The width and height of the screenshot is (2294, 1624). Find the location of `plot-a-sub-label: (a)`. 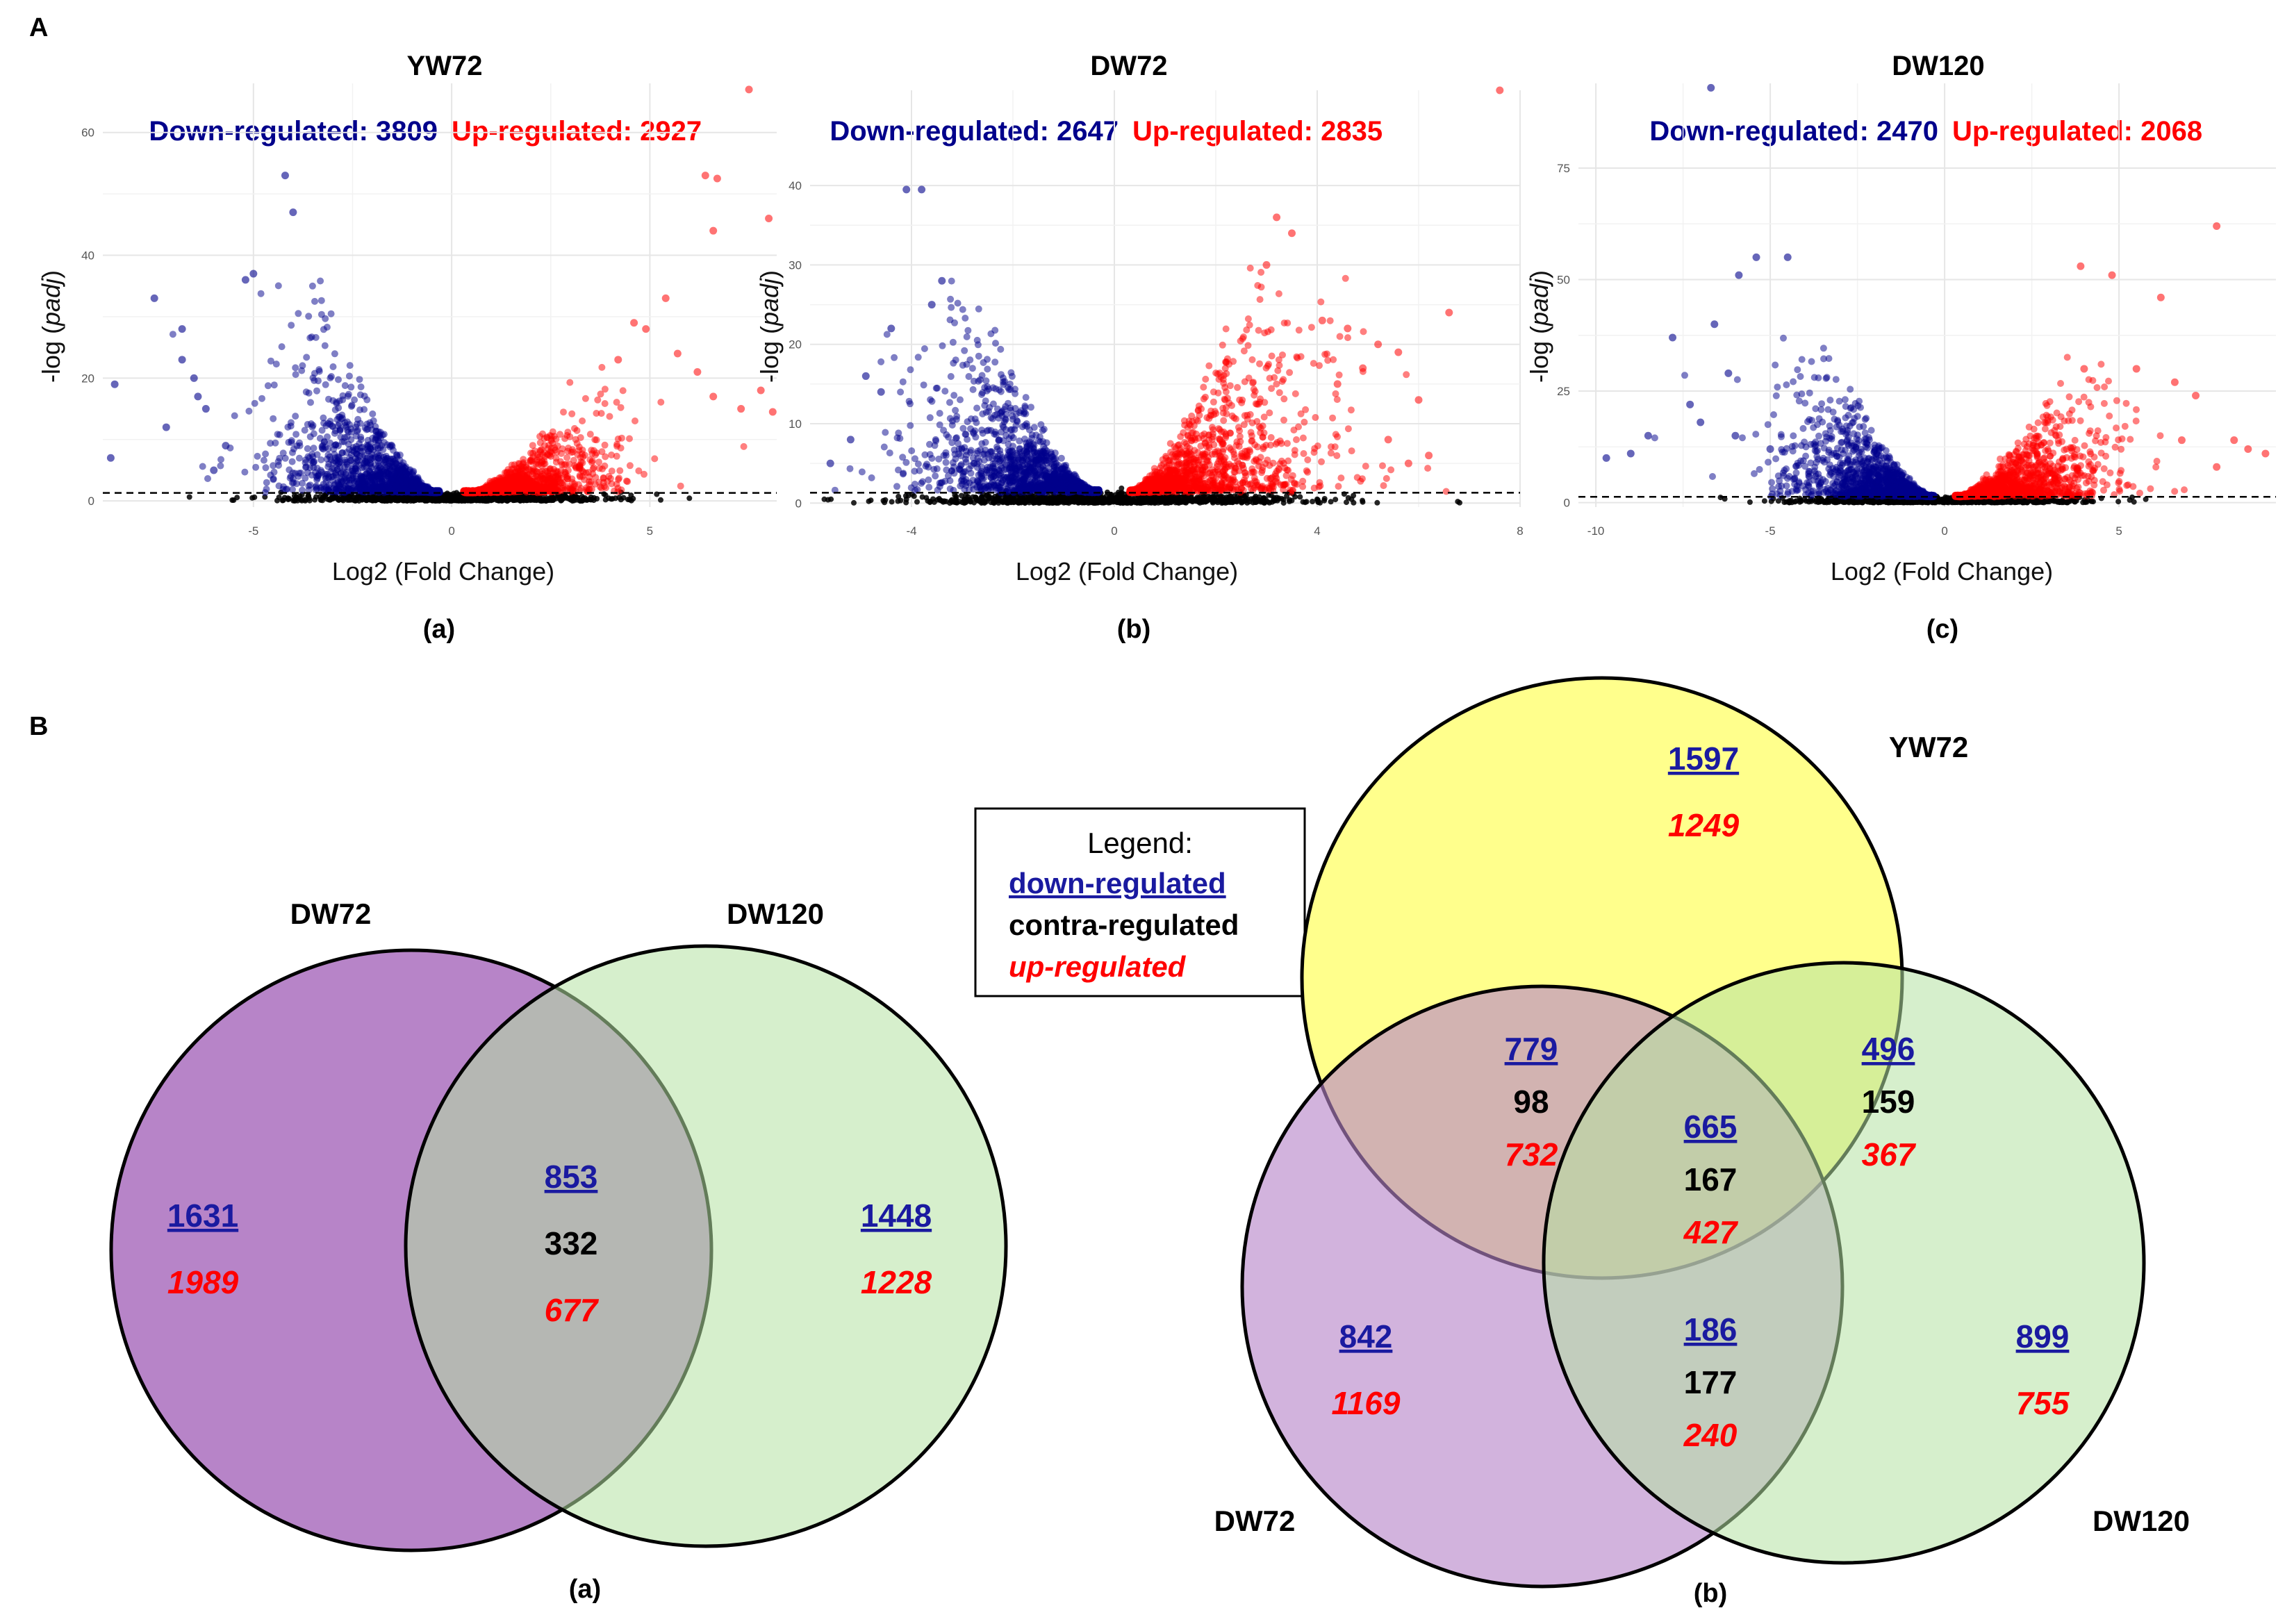

plot-a-sub-label: (a) is located at coordinates (439, 629).